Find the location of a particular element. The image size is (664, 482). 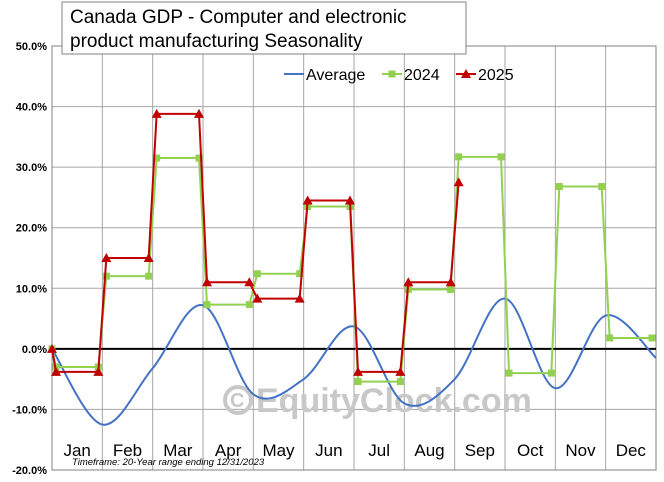

legend-item-average: Average is located at coordinates (324, 75).